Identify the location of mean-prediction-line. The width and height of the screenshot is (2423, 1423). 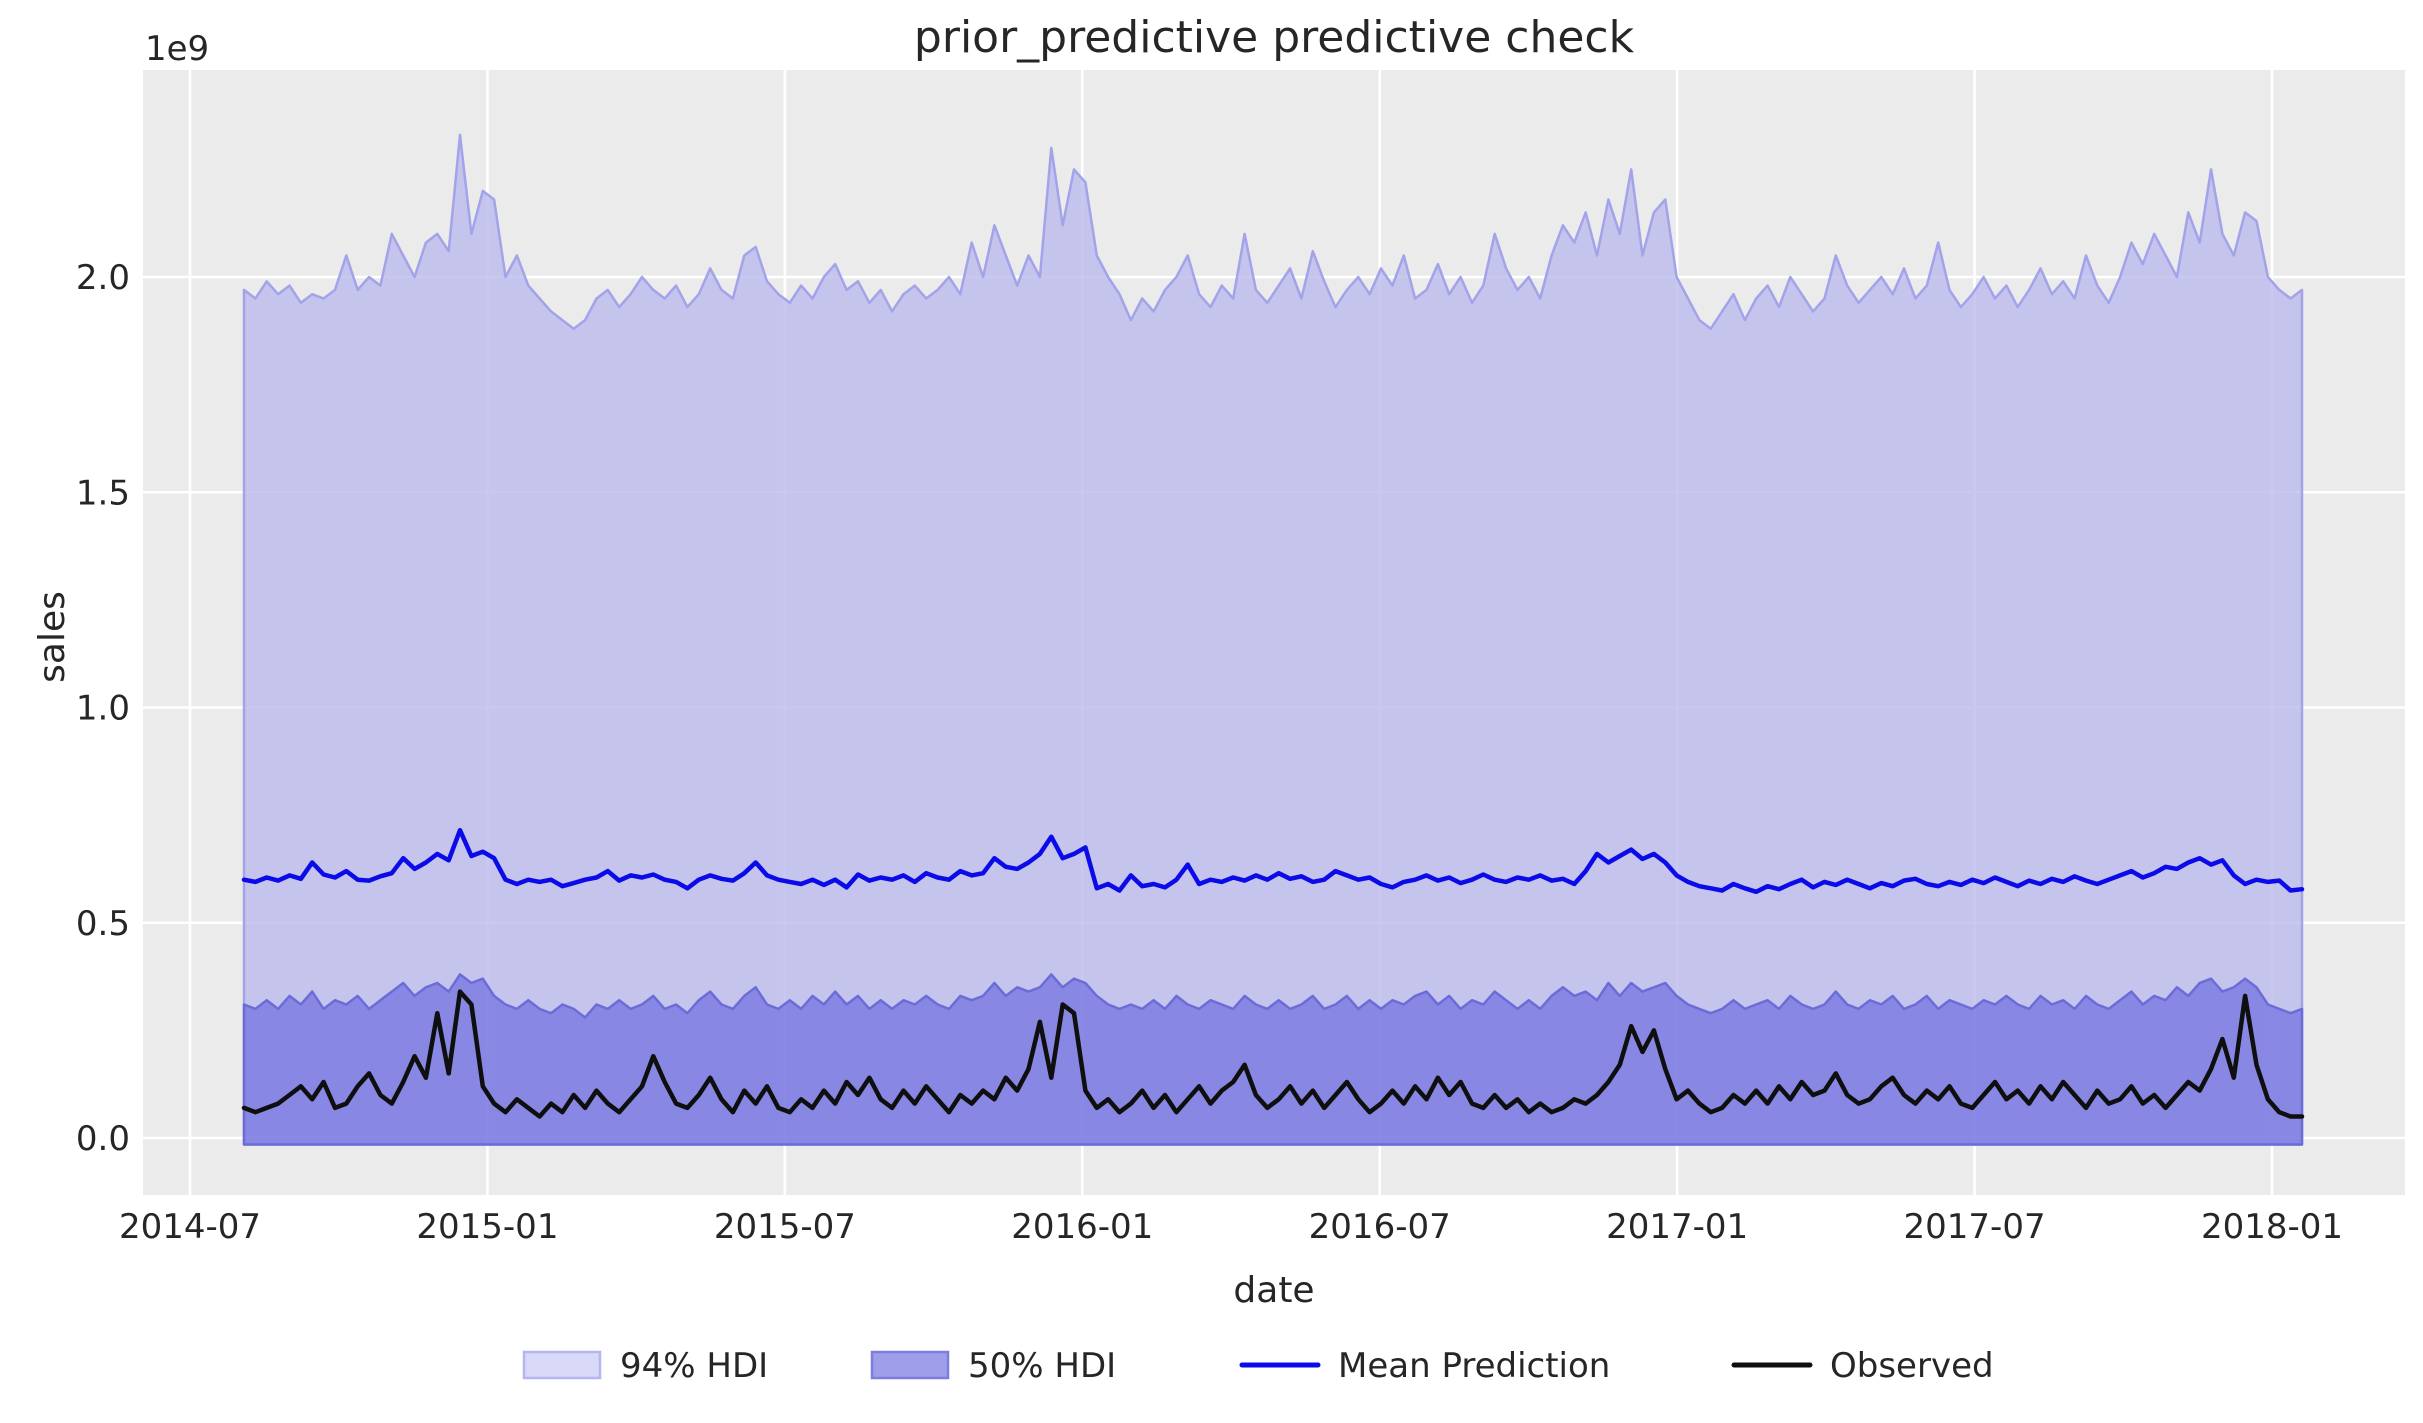
(1273, 861).